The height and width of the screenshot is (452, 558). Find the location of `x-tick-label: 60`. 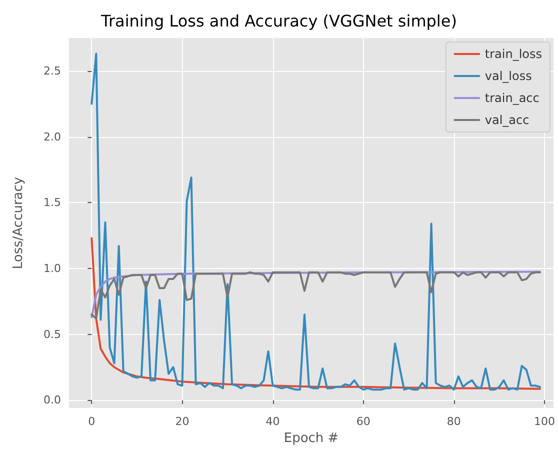

x-tick-label: 60 is located at coordinates (363, 421).